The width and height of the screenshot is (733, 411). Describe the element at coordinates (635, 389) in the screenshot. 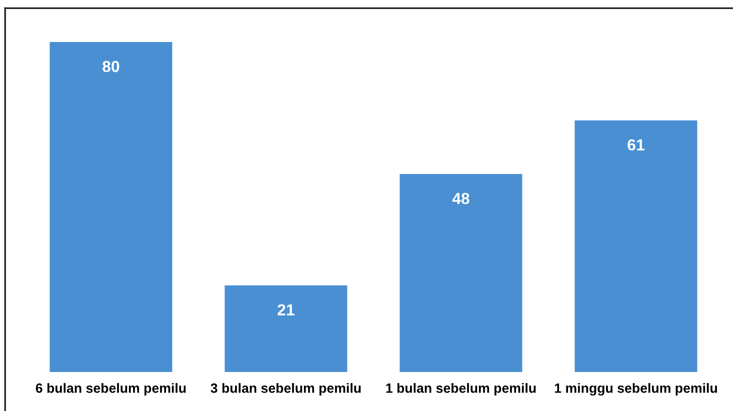

I see `x-tick-label: 1 minggu sebelum pemilu` at that location.